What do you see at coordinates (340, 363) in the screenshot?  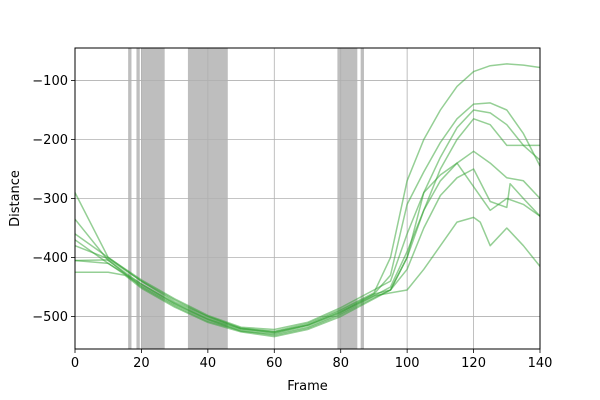 I see `x-tick-label-4: 80` at bounding box center [340, 363].